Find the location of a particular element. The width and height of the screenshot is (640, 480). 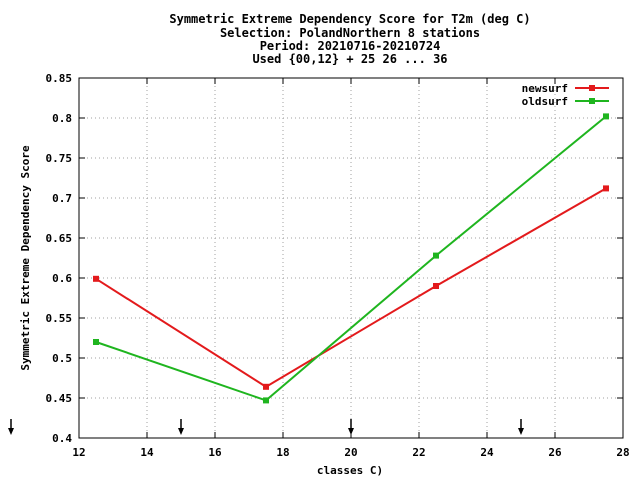

y-tick-label: 0.6 is located at coordinates (62, 278).